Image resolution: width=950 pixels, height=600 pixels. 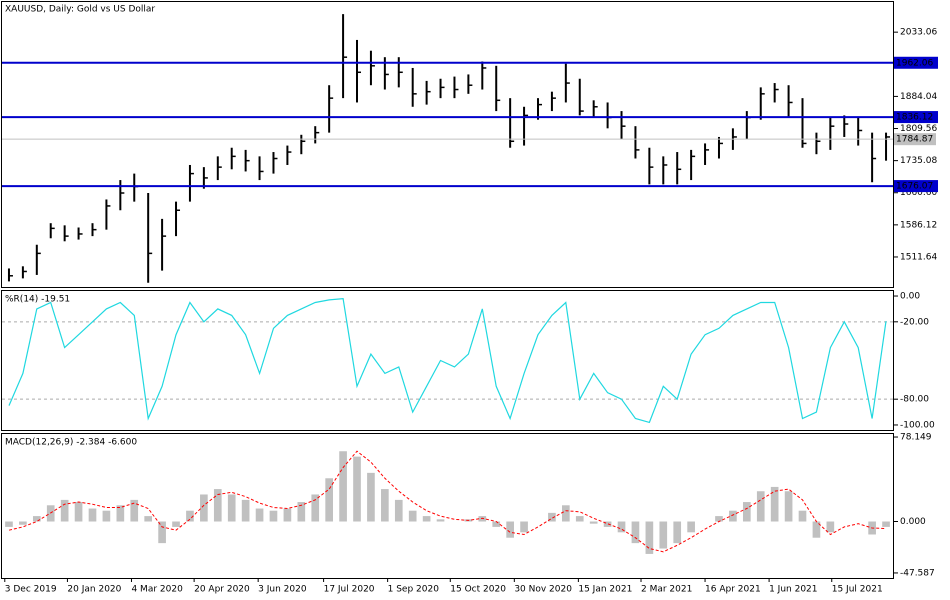 I want to click on level-label: 1836.12, so click(x=914, y=118).